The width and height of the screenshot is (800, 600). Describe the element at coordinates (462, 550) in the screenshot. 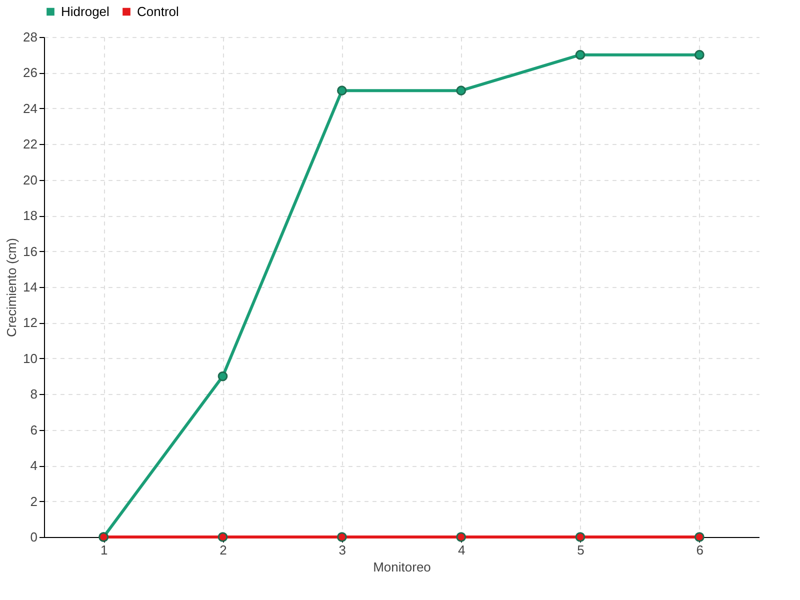

I see `x-tick-label: 4` at that location.